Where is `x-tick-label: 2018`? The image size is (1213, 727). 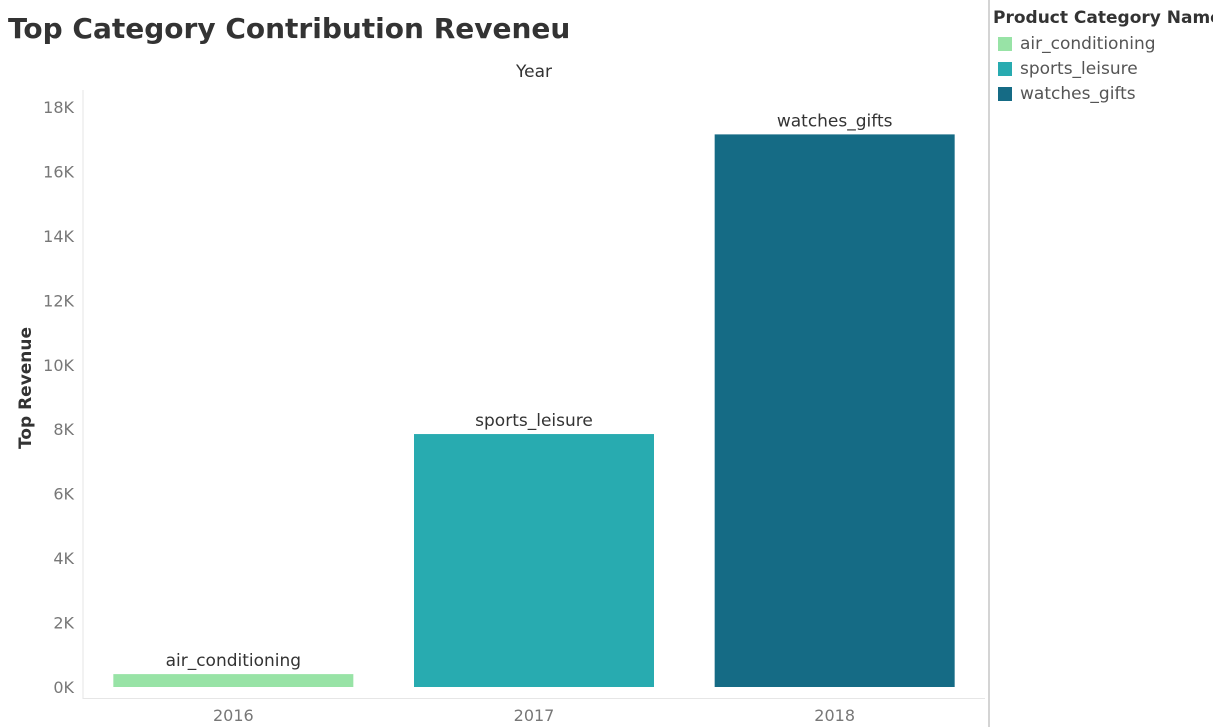
x-tick-label: 2018 is located at coordinates (834, 715).